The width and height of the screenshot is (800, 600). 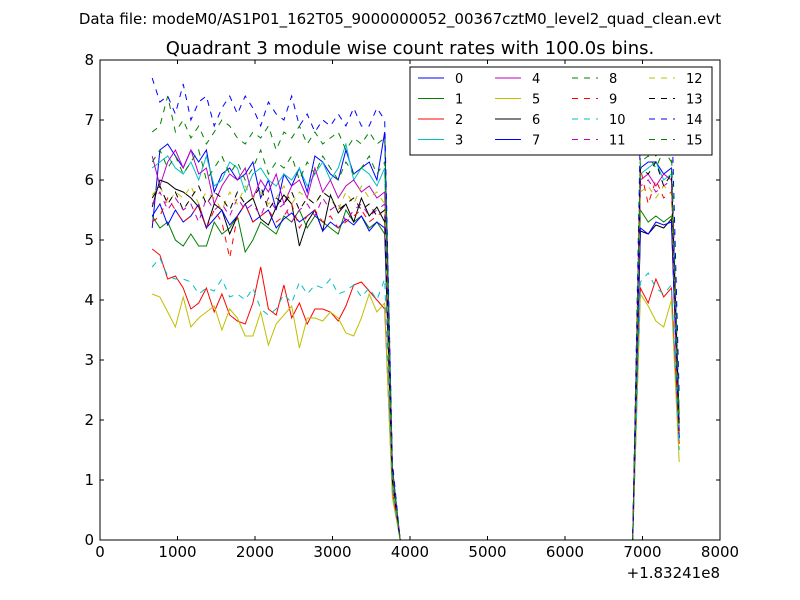 I want to click on y-tick-label: 0, so click(x=89, y=540).